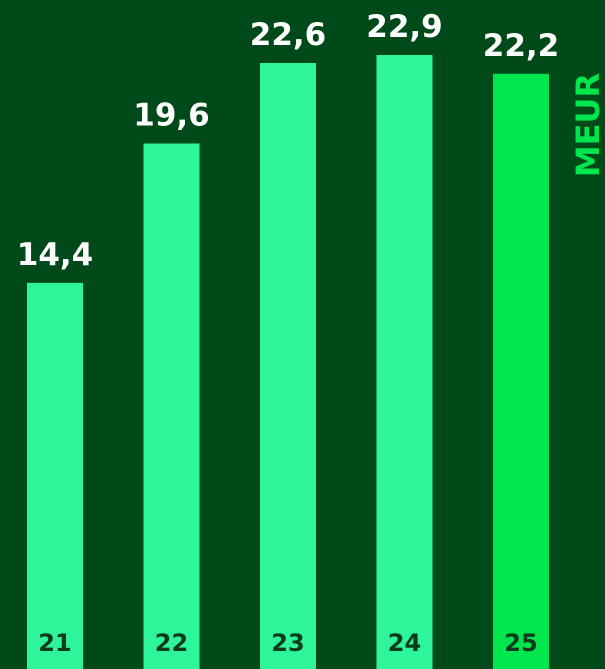  I want to click on value-label-24: 22,9, so click(404, 27).